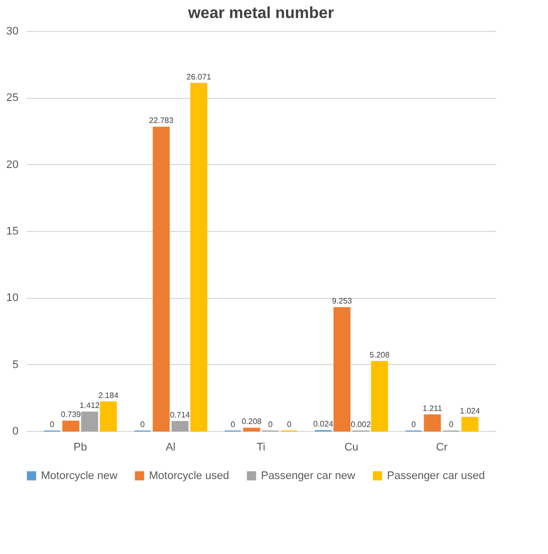  I want to click on y-tick-label: 30, so click(12, 32).